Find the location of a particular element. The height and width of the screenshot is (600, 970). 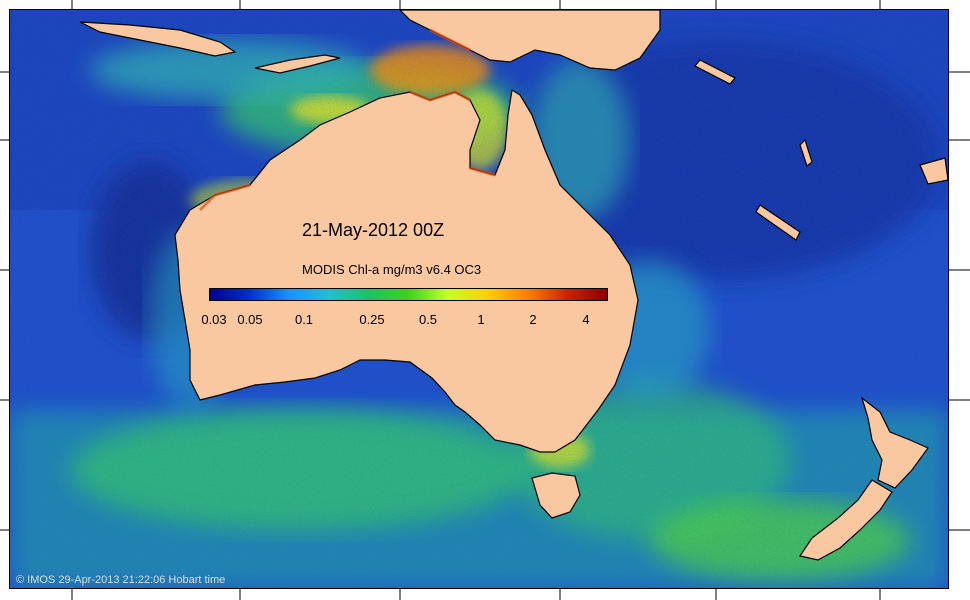

tasmania-land is located at coordinates (556, 495).